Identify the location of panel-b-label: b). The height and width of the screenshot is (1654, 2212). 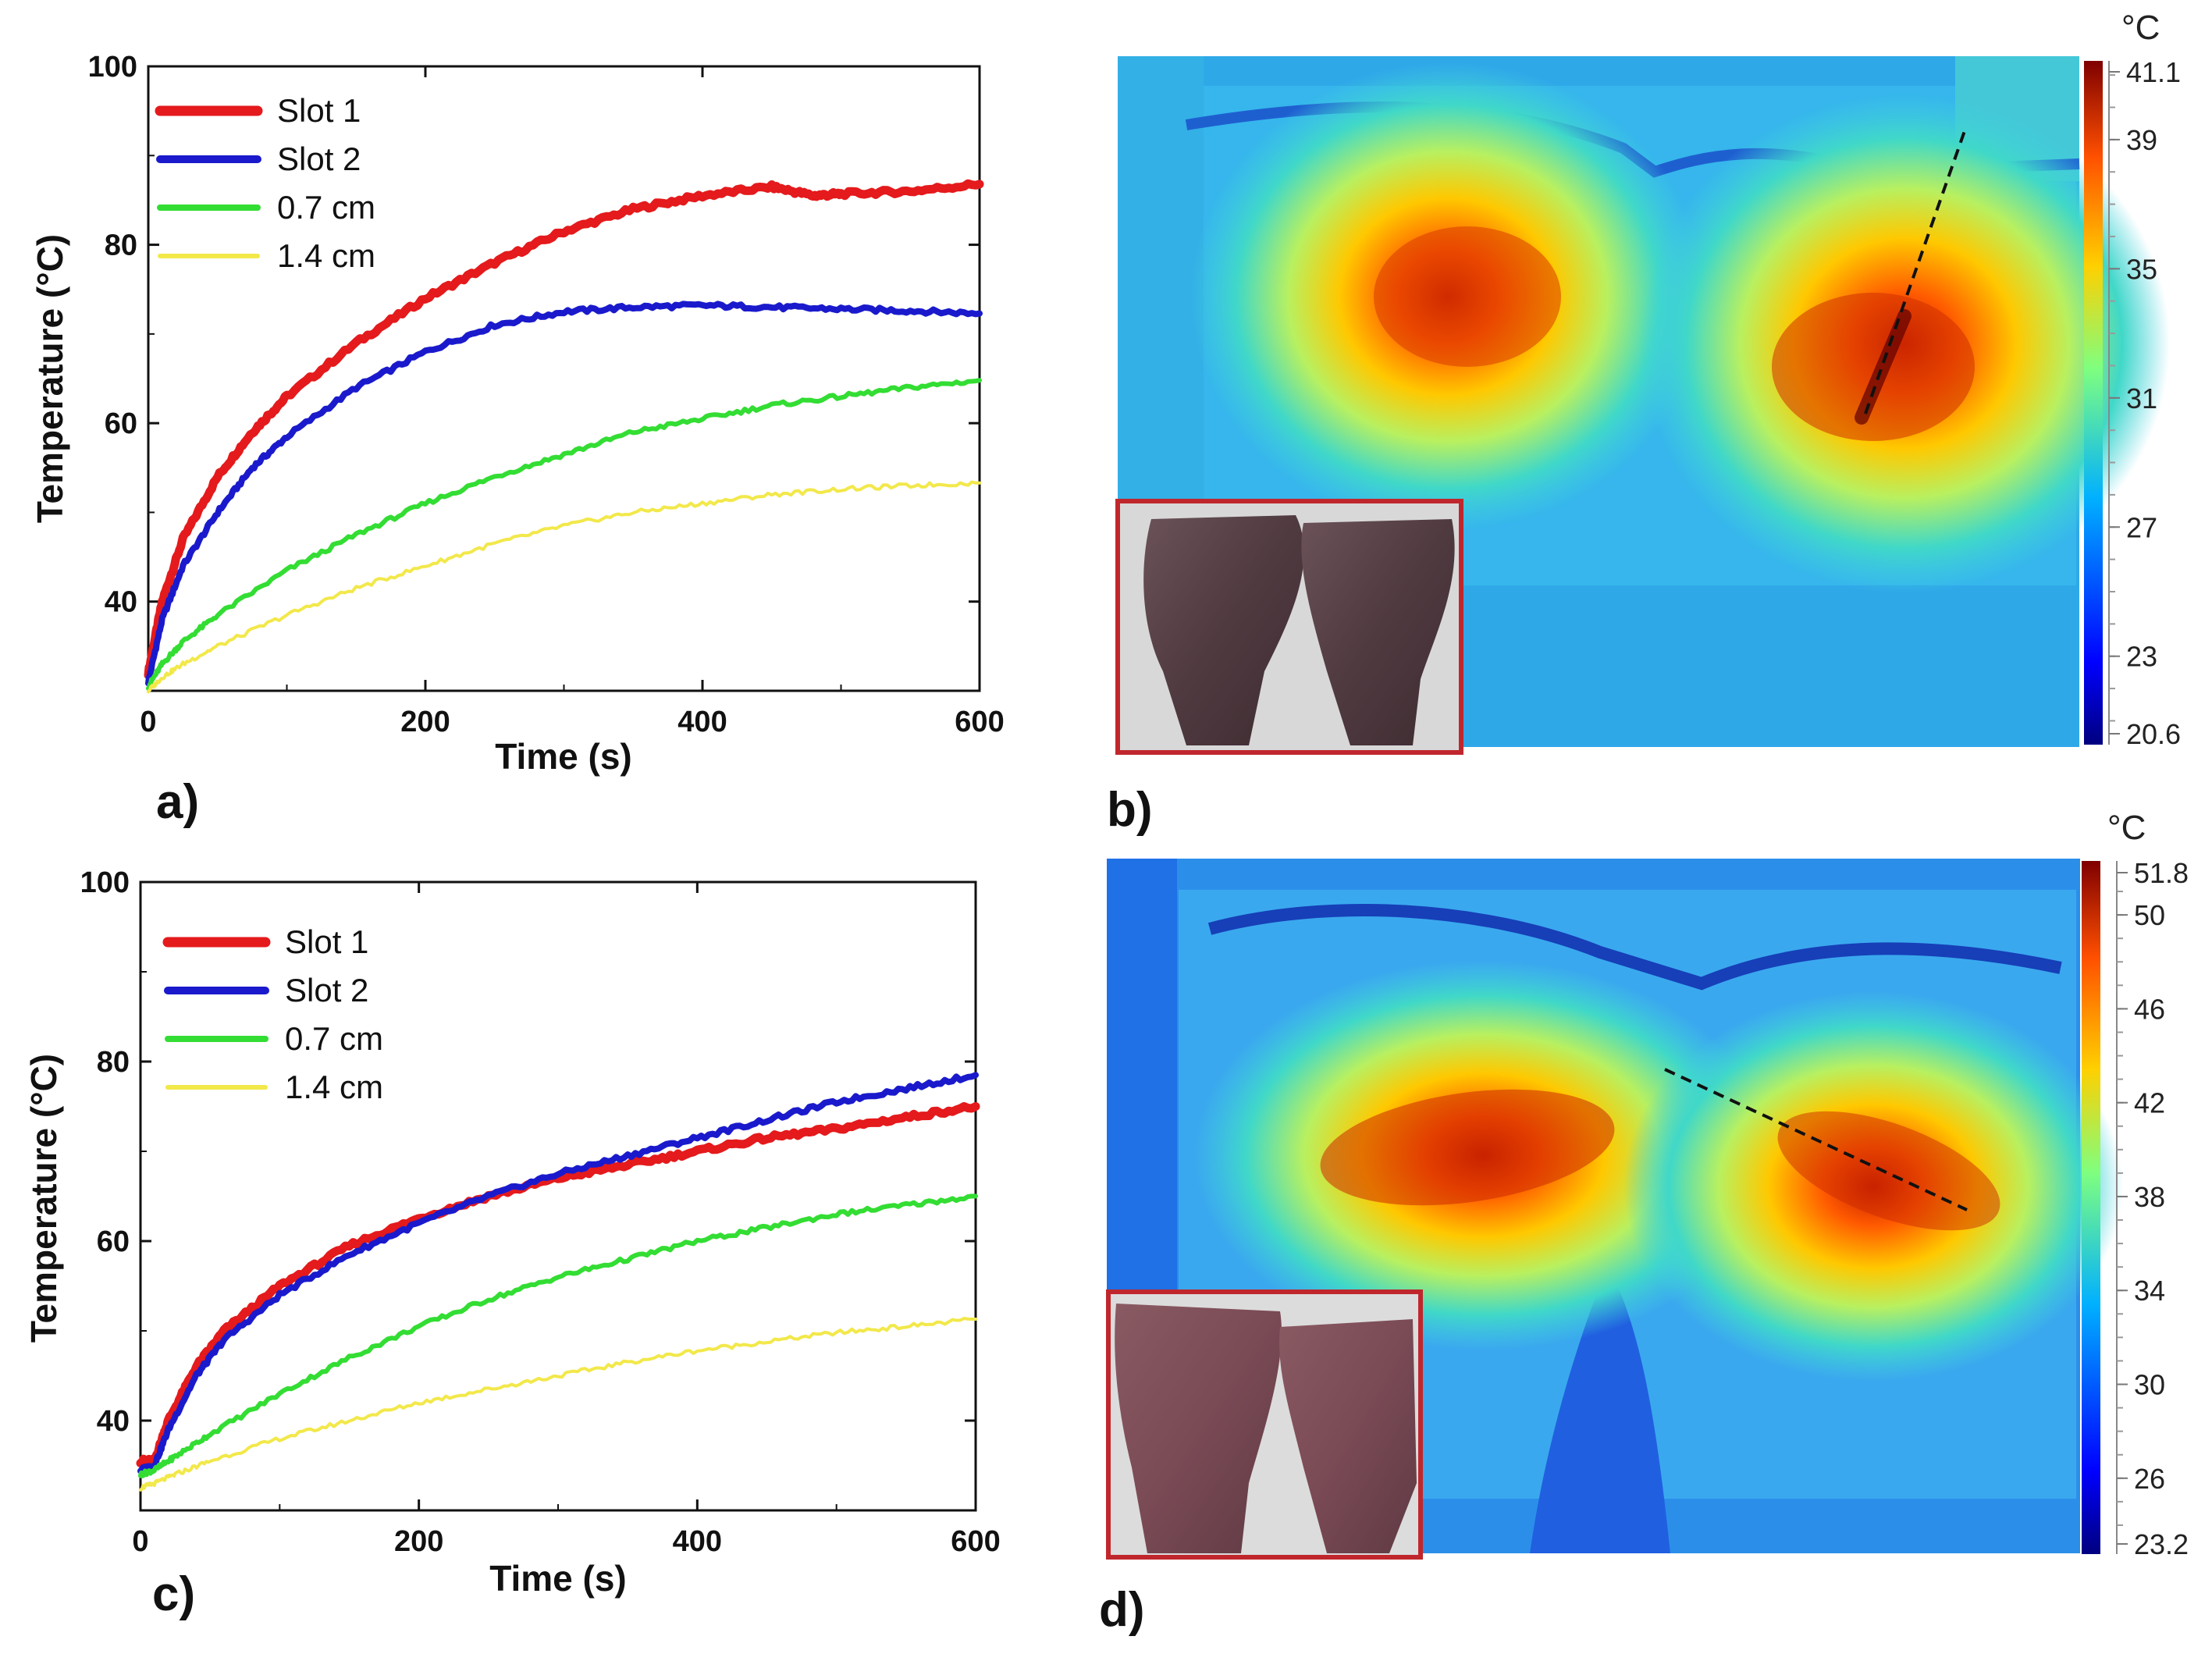
(1130, 810).